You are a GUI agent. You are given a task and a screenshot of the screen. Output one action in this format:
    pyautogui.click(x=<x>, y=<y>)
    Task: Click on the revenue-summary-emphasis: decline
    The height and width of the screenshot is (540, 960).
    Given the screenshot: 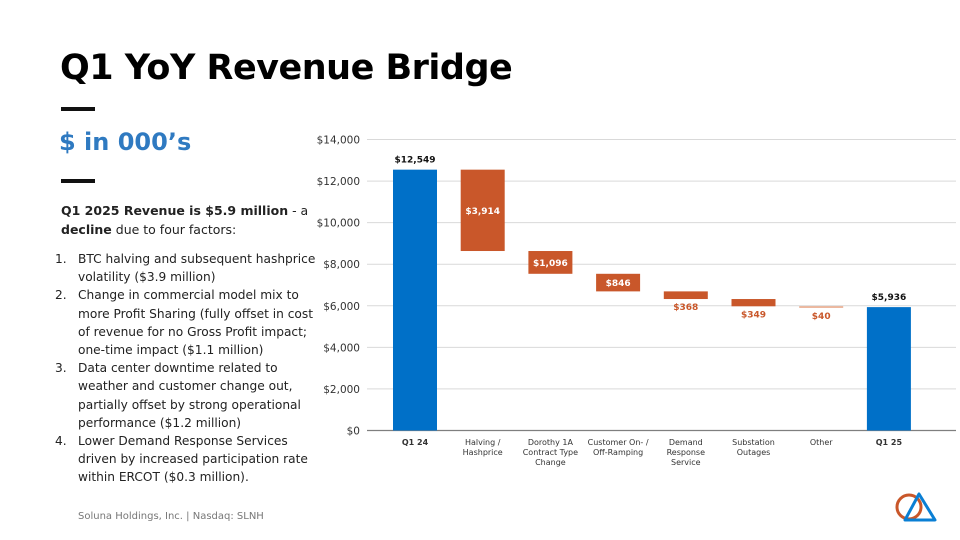 What is the action you would take?
    pyautogui.click(x=86, y=229)
    